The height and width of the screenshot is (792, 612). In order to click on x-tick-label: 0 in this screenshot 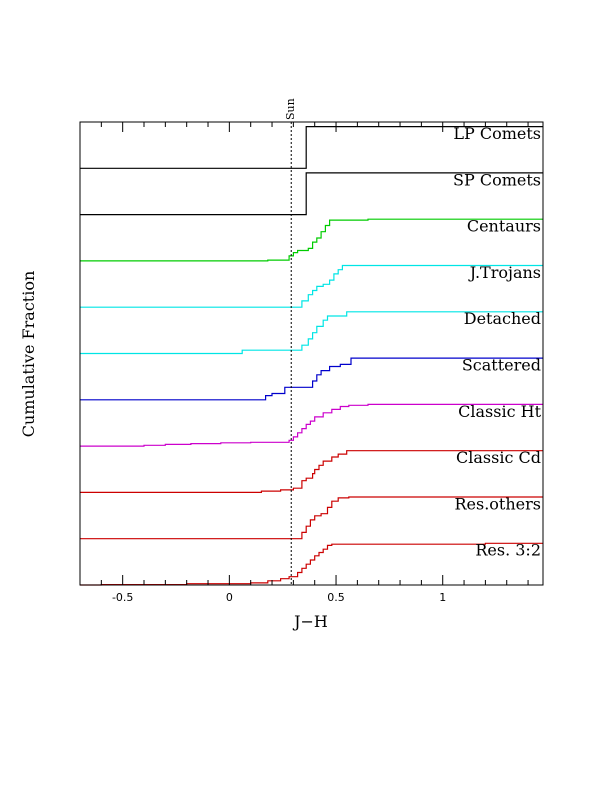, I will do `click(229, 597)`.